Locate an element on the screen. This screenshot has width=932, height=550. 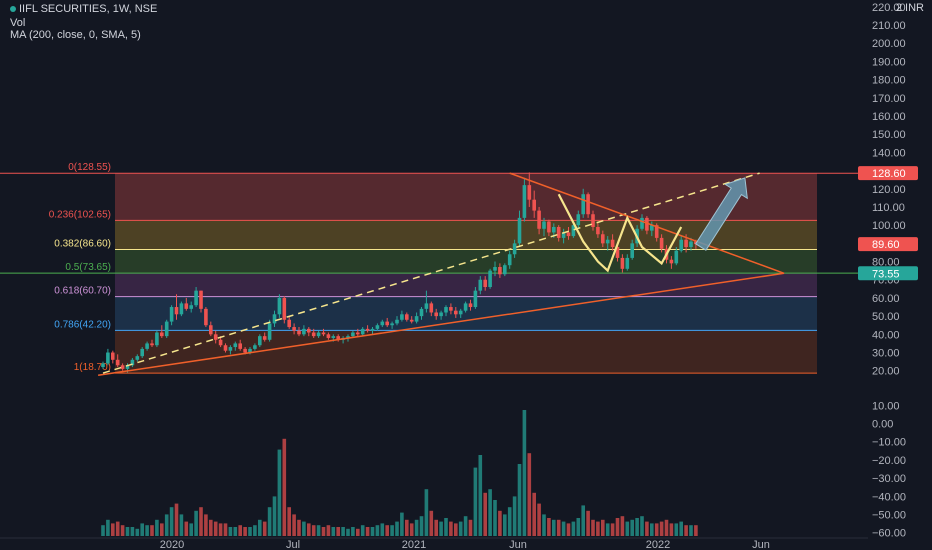
resistance-line is located at coordinates (647, 223).